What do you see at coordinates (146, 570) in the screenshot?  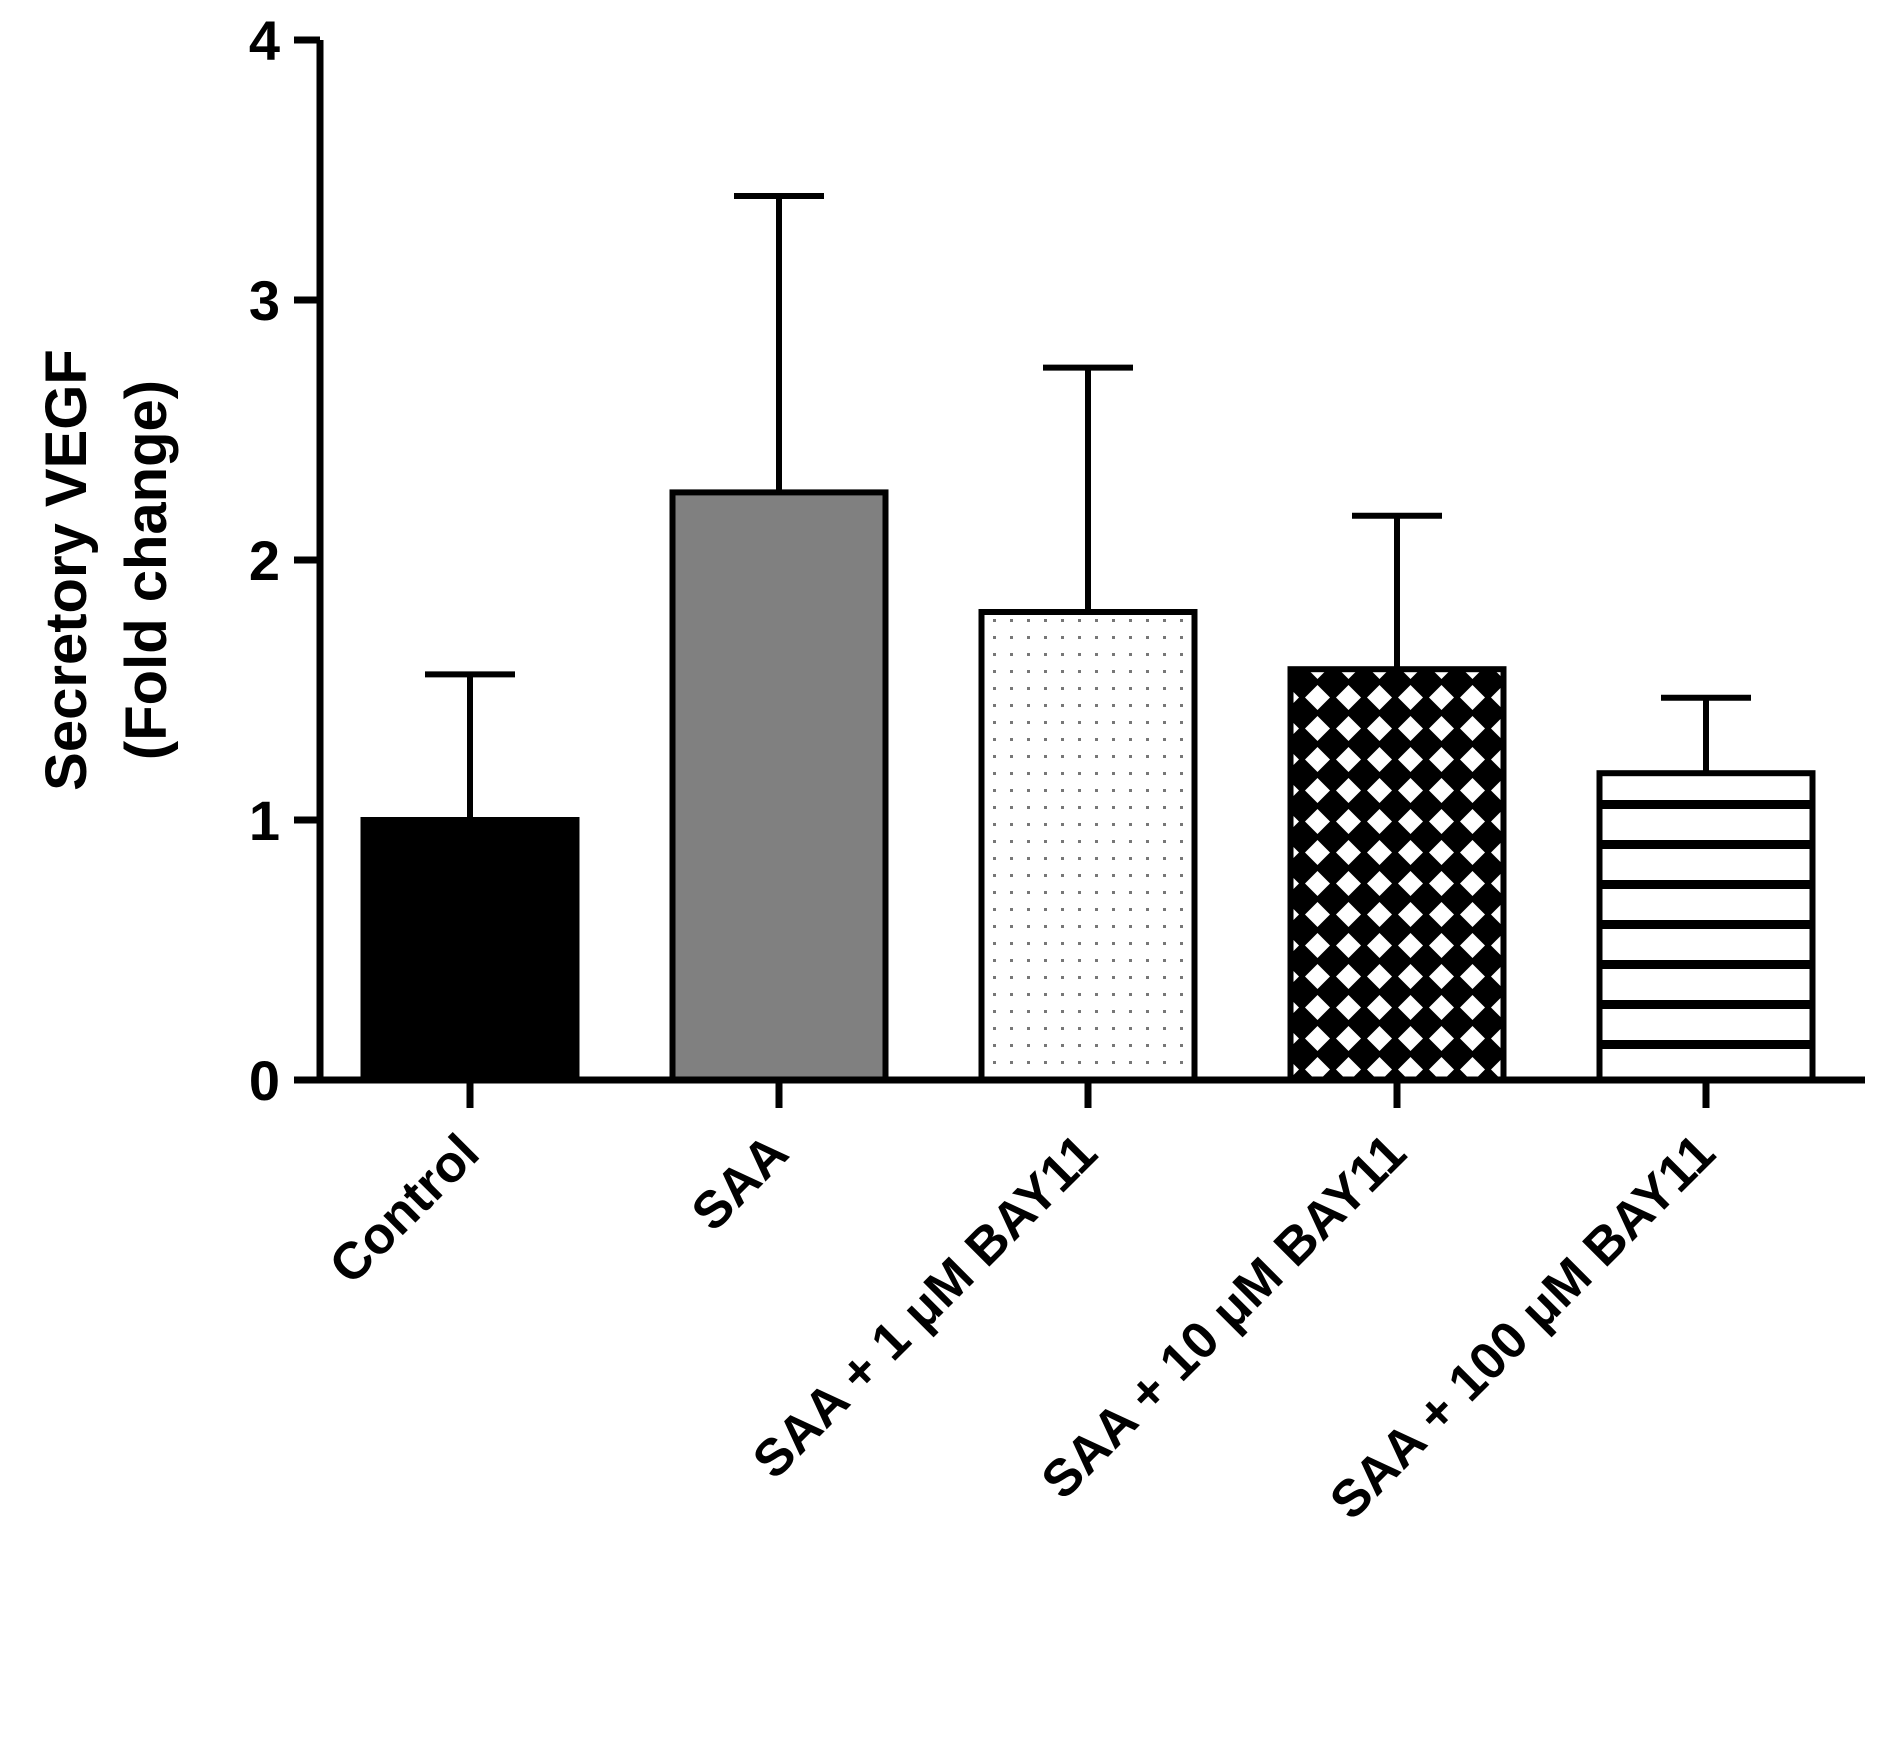 I see `y-axis-title-line-2: (Fold change)` at bounding box center [146, 570].